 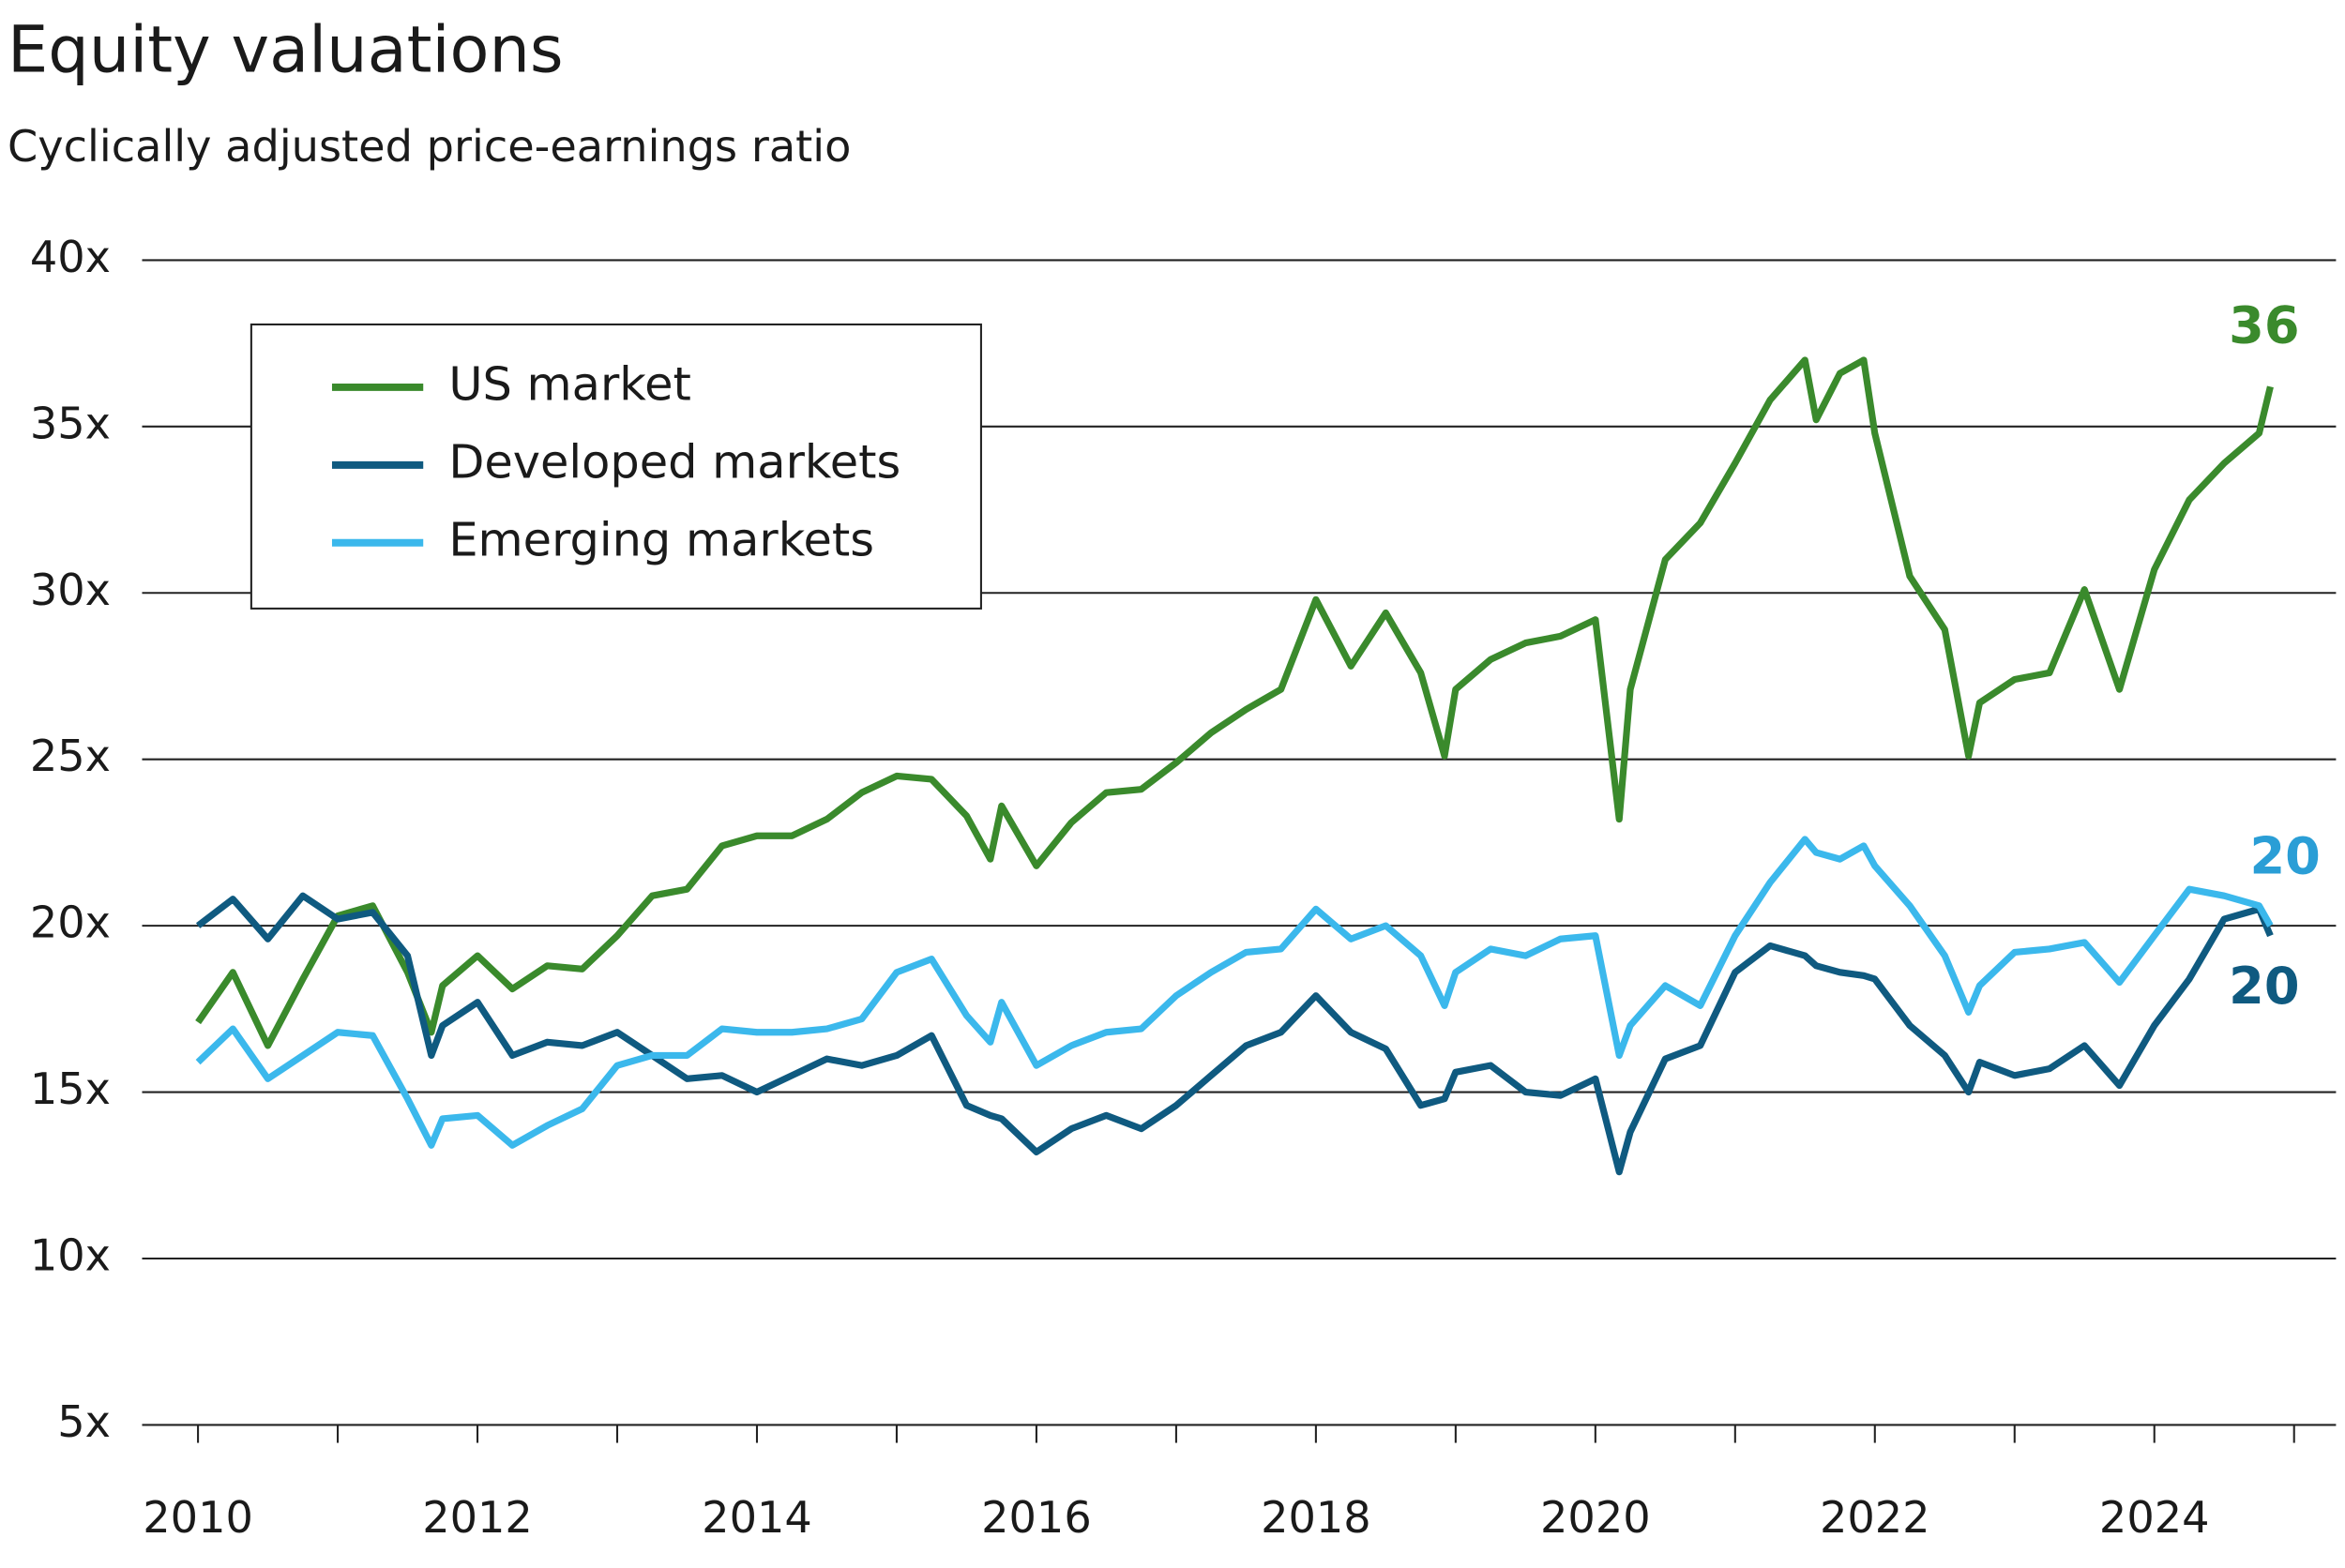 I want to click on x-tick-label: 2016, so click(x=1036, y=1517).